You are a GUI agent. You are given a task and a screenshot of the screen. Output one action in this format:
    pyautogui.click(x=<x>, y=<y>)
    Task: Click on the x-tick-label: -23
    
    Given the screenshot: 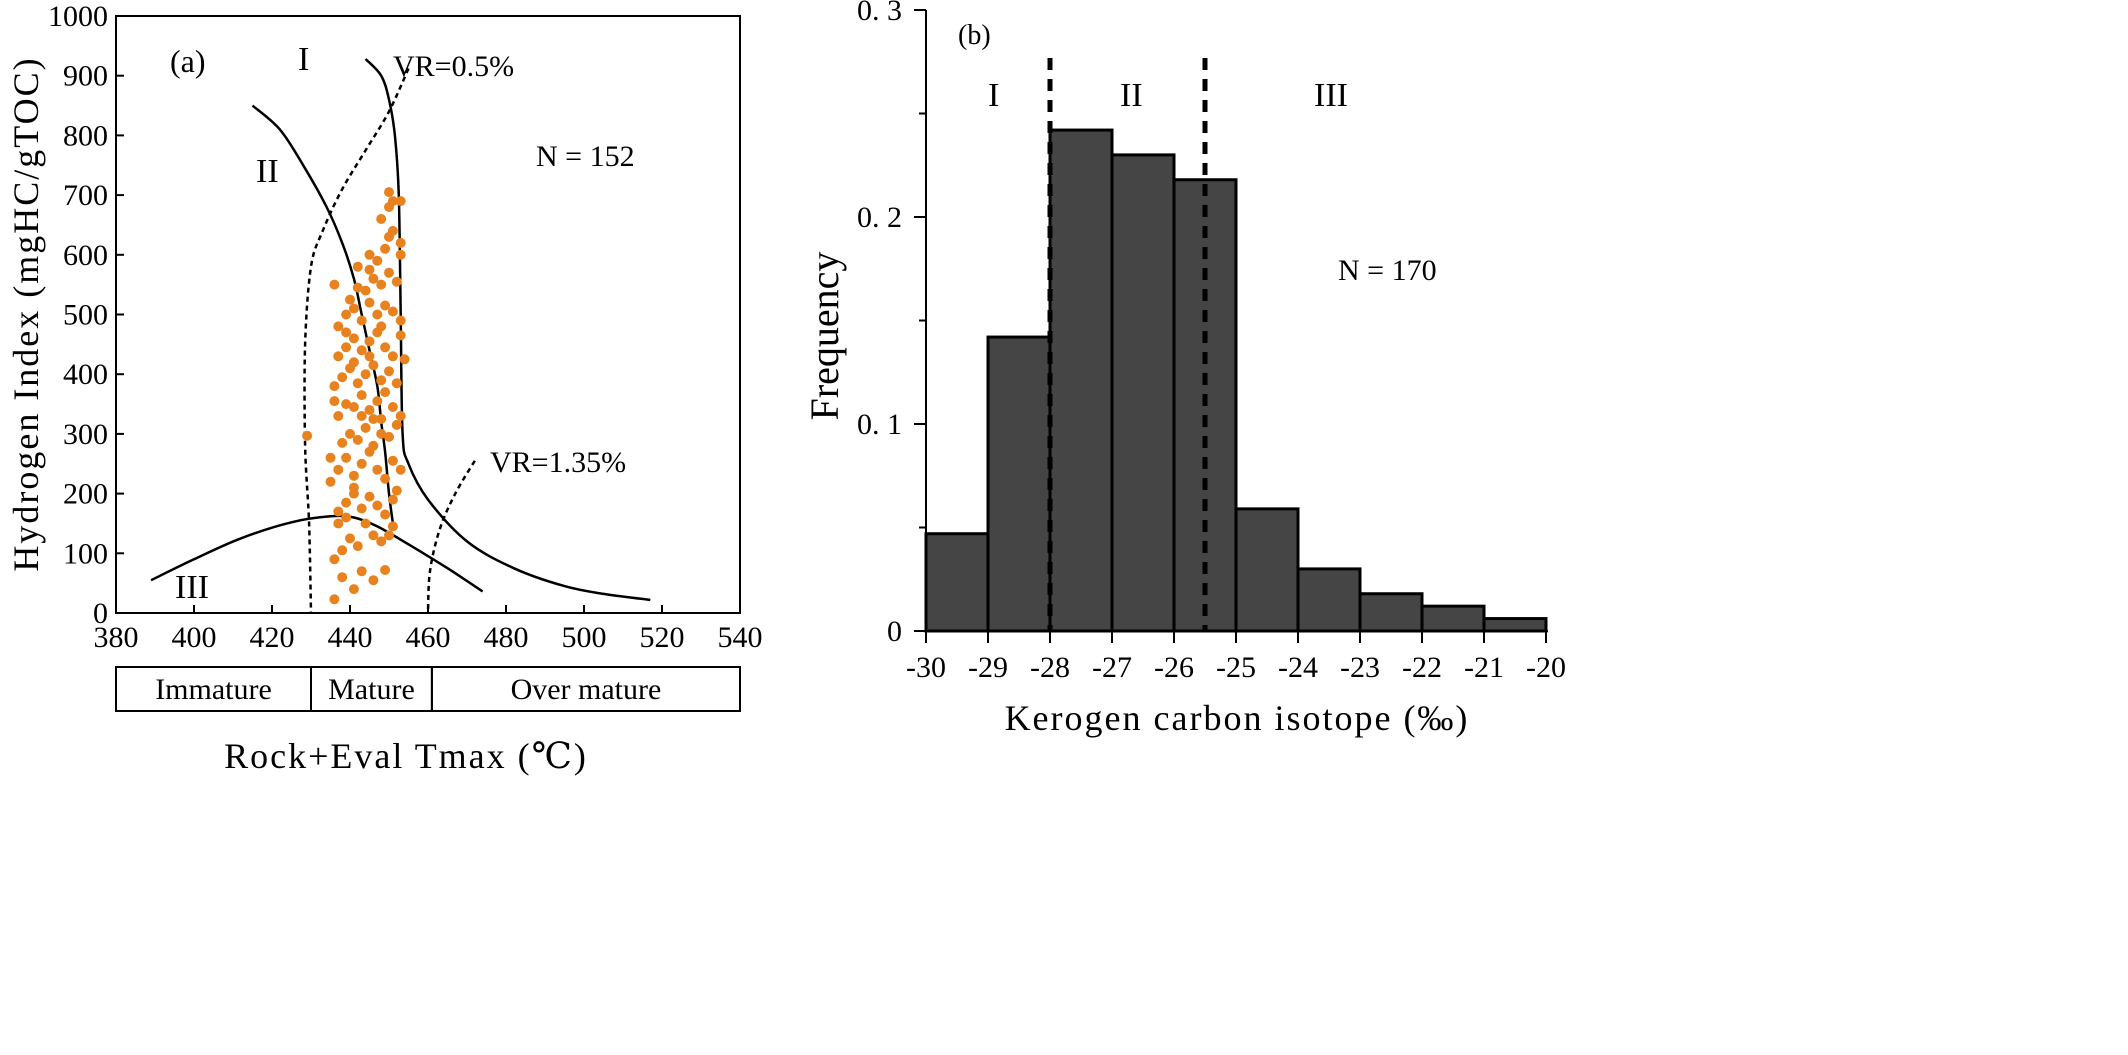 What is the action you would take?
    pyautogui.click(x=1360, y=667)
    